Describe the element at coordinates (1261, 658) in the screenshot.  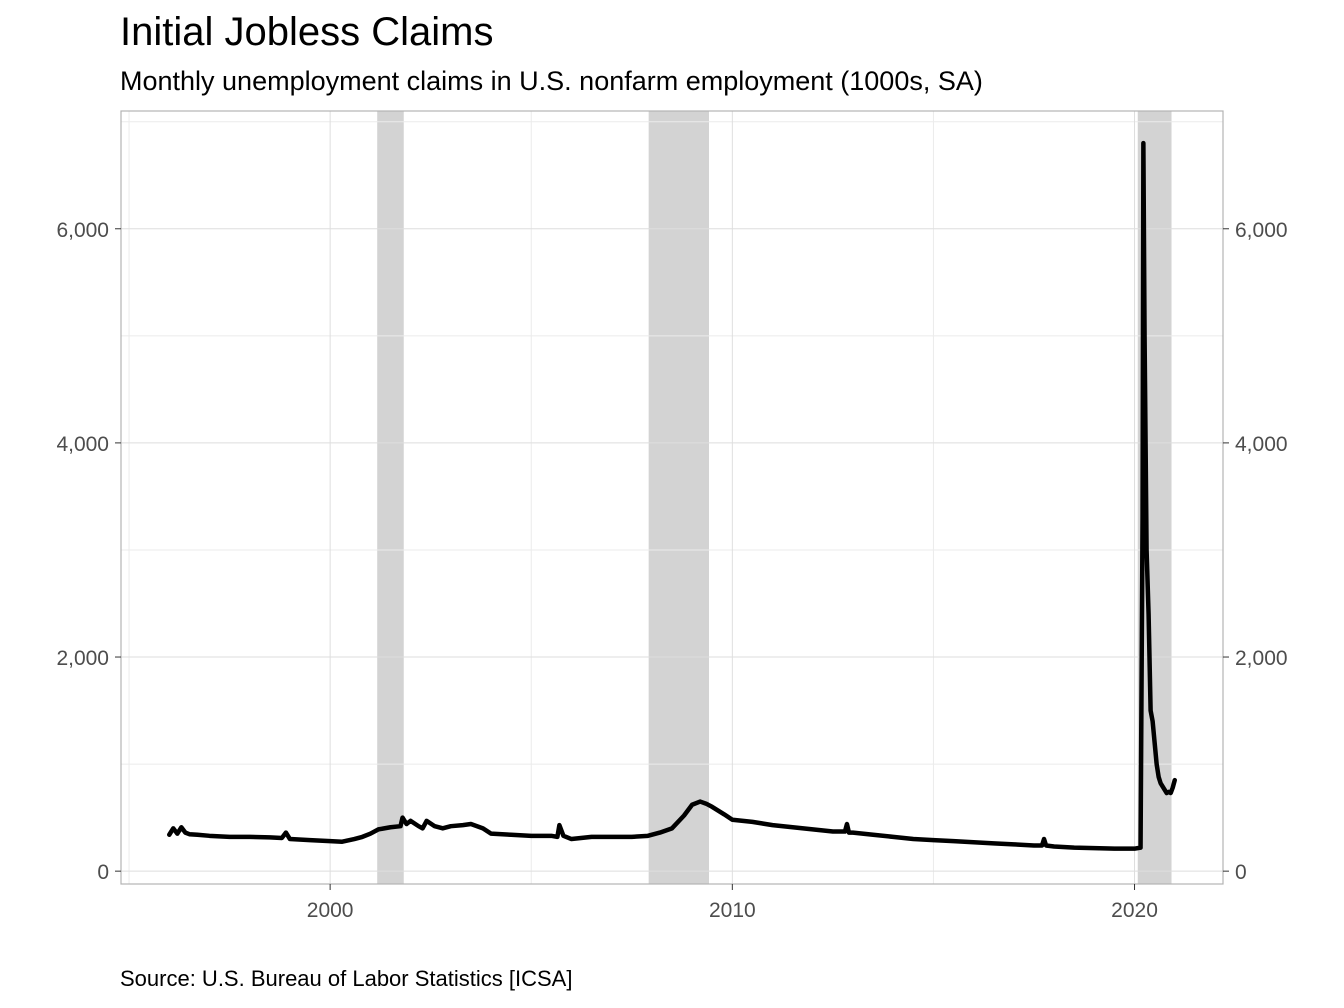
I see `y-tick-label-right-2: 2,000` at that location.